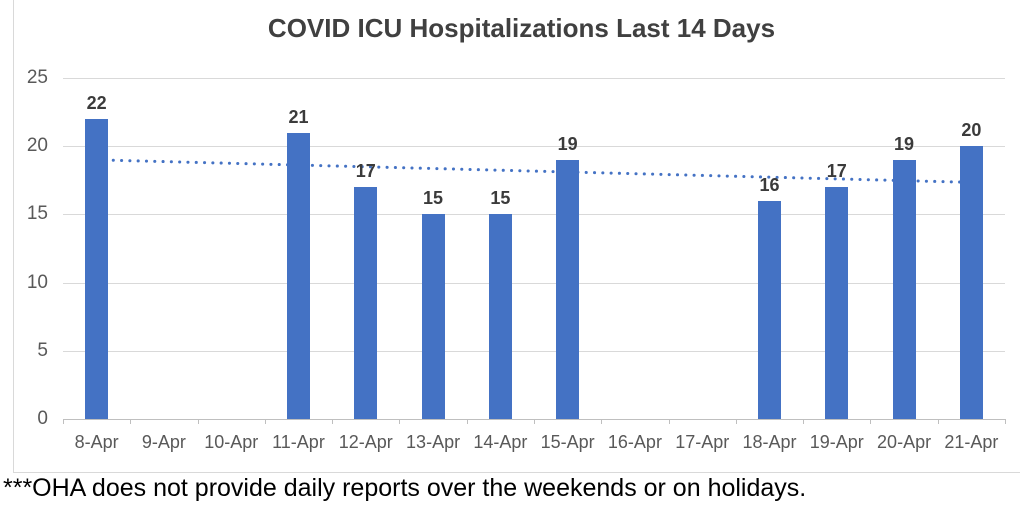 Image resolution: width=1020 pixels, height=517 pixels. I want to click on data-label-13-Apr: 15, so click(433, 198).